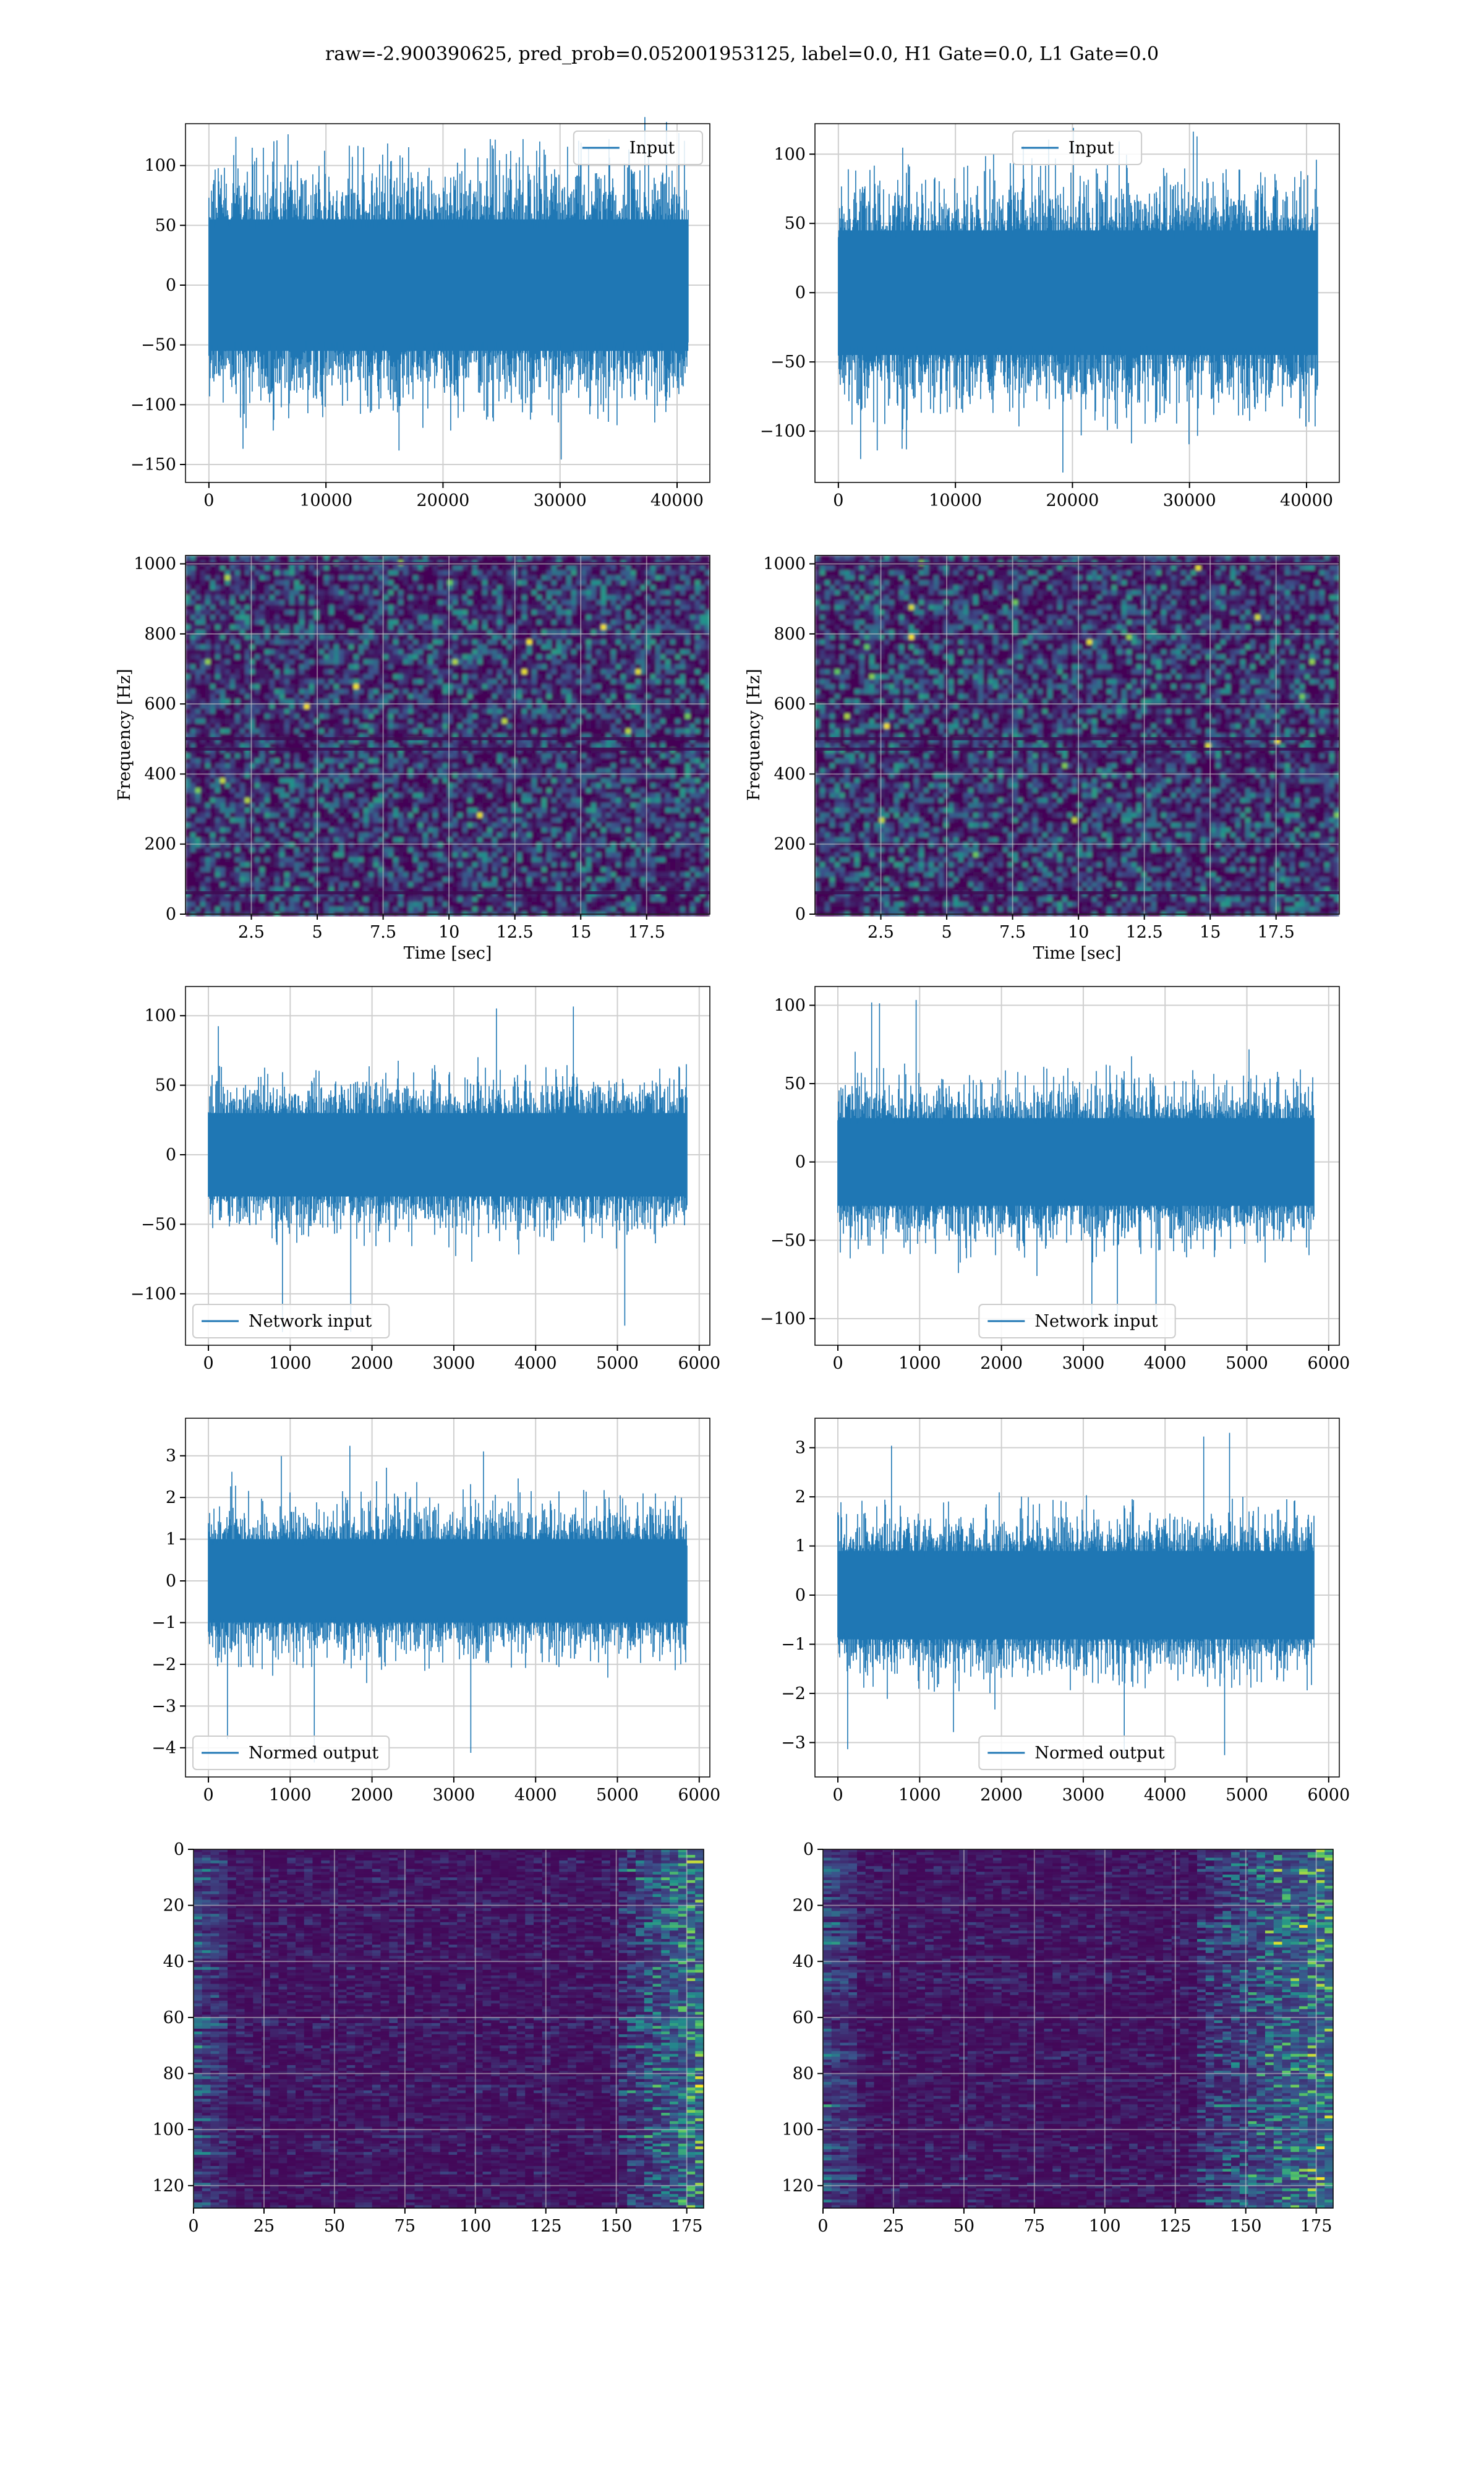 The height and width of the screenshot is (2474, 1484). I want to click on net-h1-legend-label: Network input, so click(310, 1321).